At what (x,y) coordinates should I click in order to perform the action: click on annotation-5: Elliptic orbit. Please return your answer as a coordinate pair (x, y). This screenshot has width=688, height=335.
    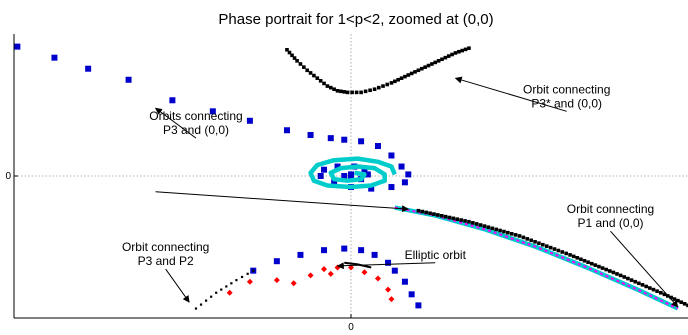
    Looking at the image, I should click on (401, 259).